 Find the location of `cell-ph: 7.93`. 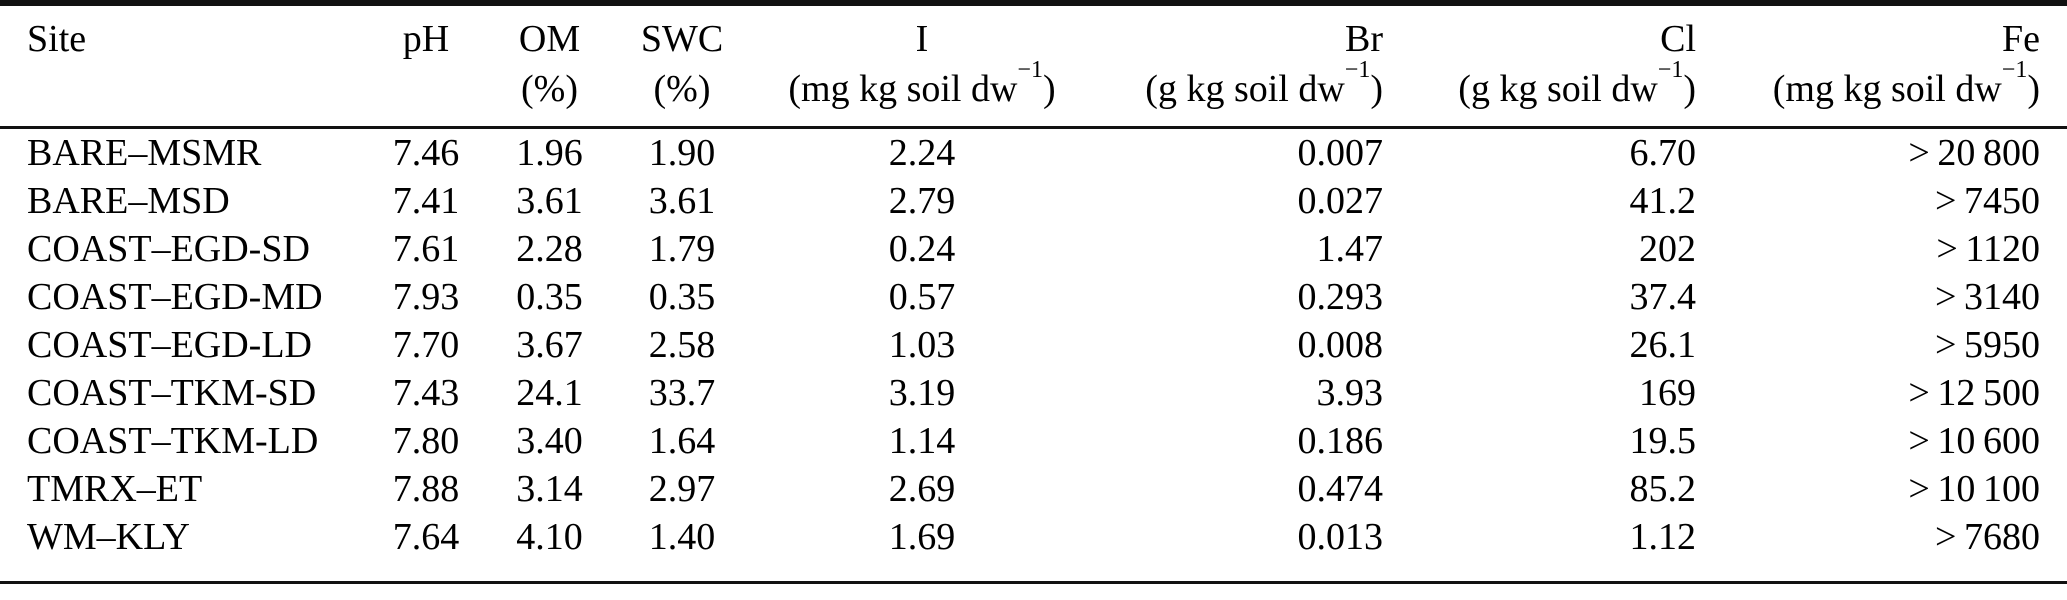

cell-ph: 7.93 is located at coordinates (426, 297).